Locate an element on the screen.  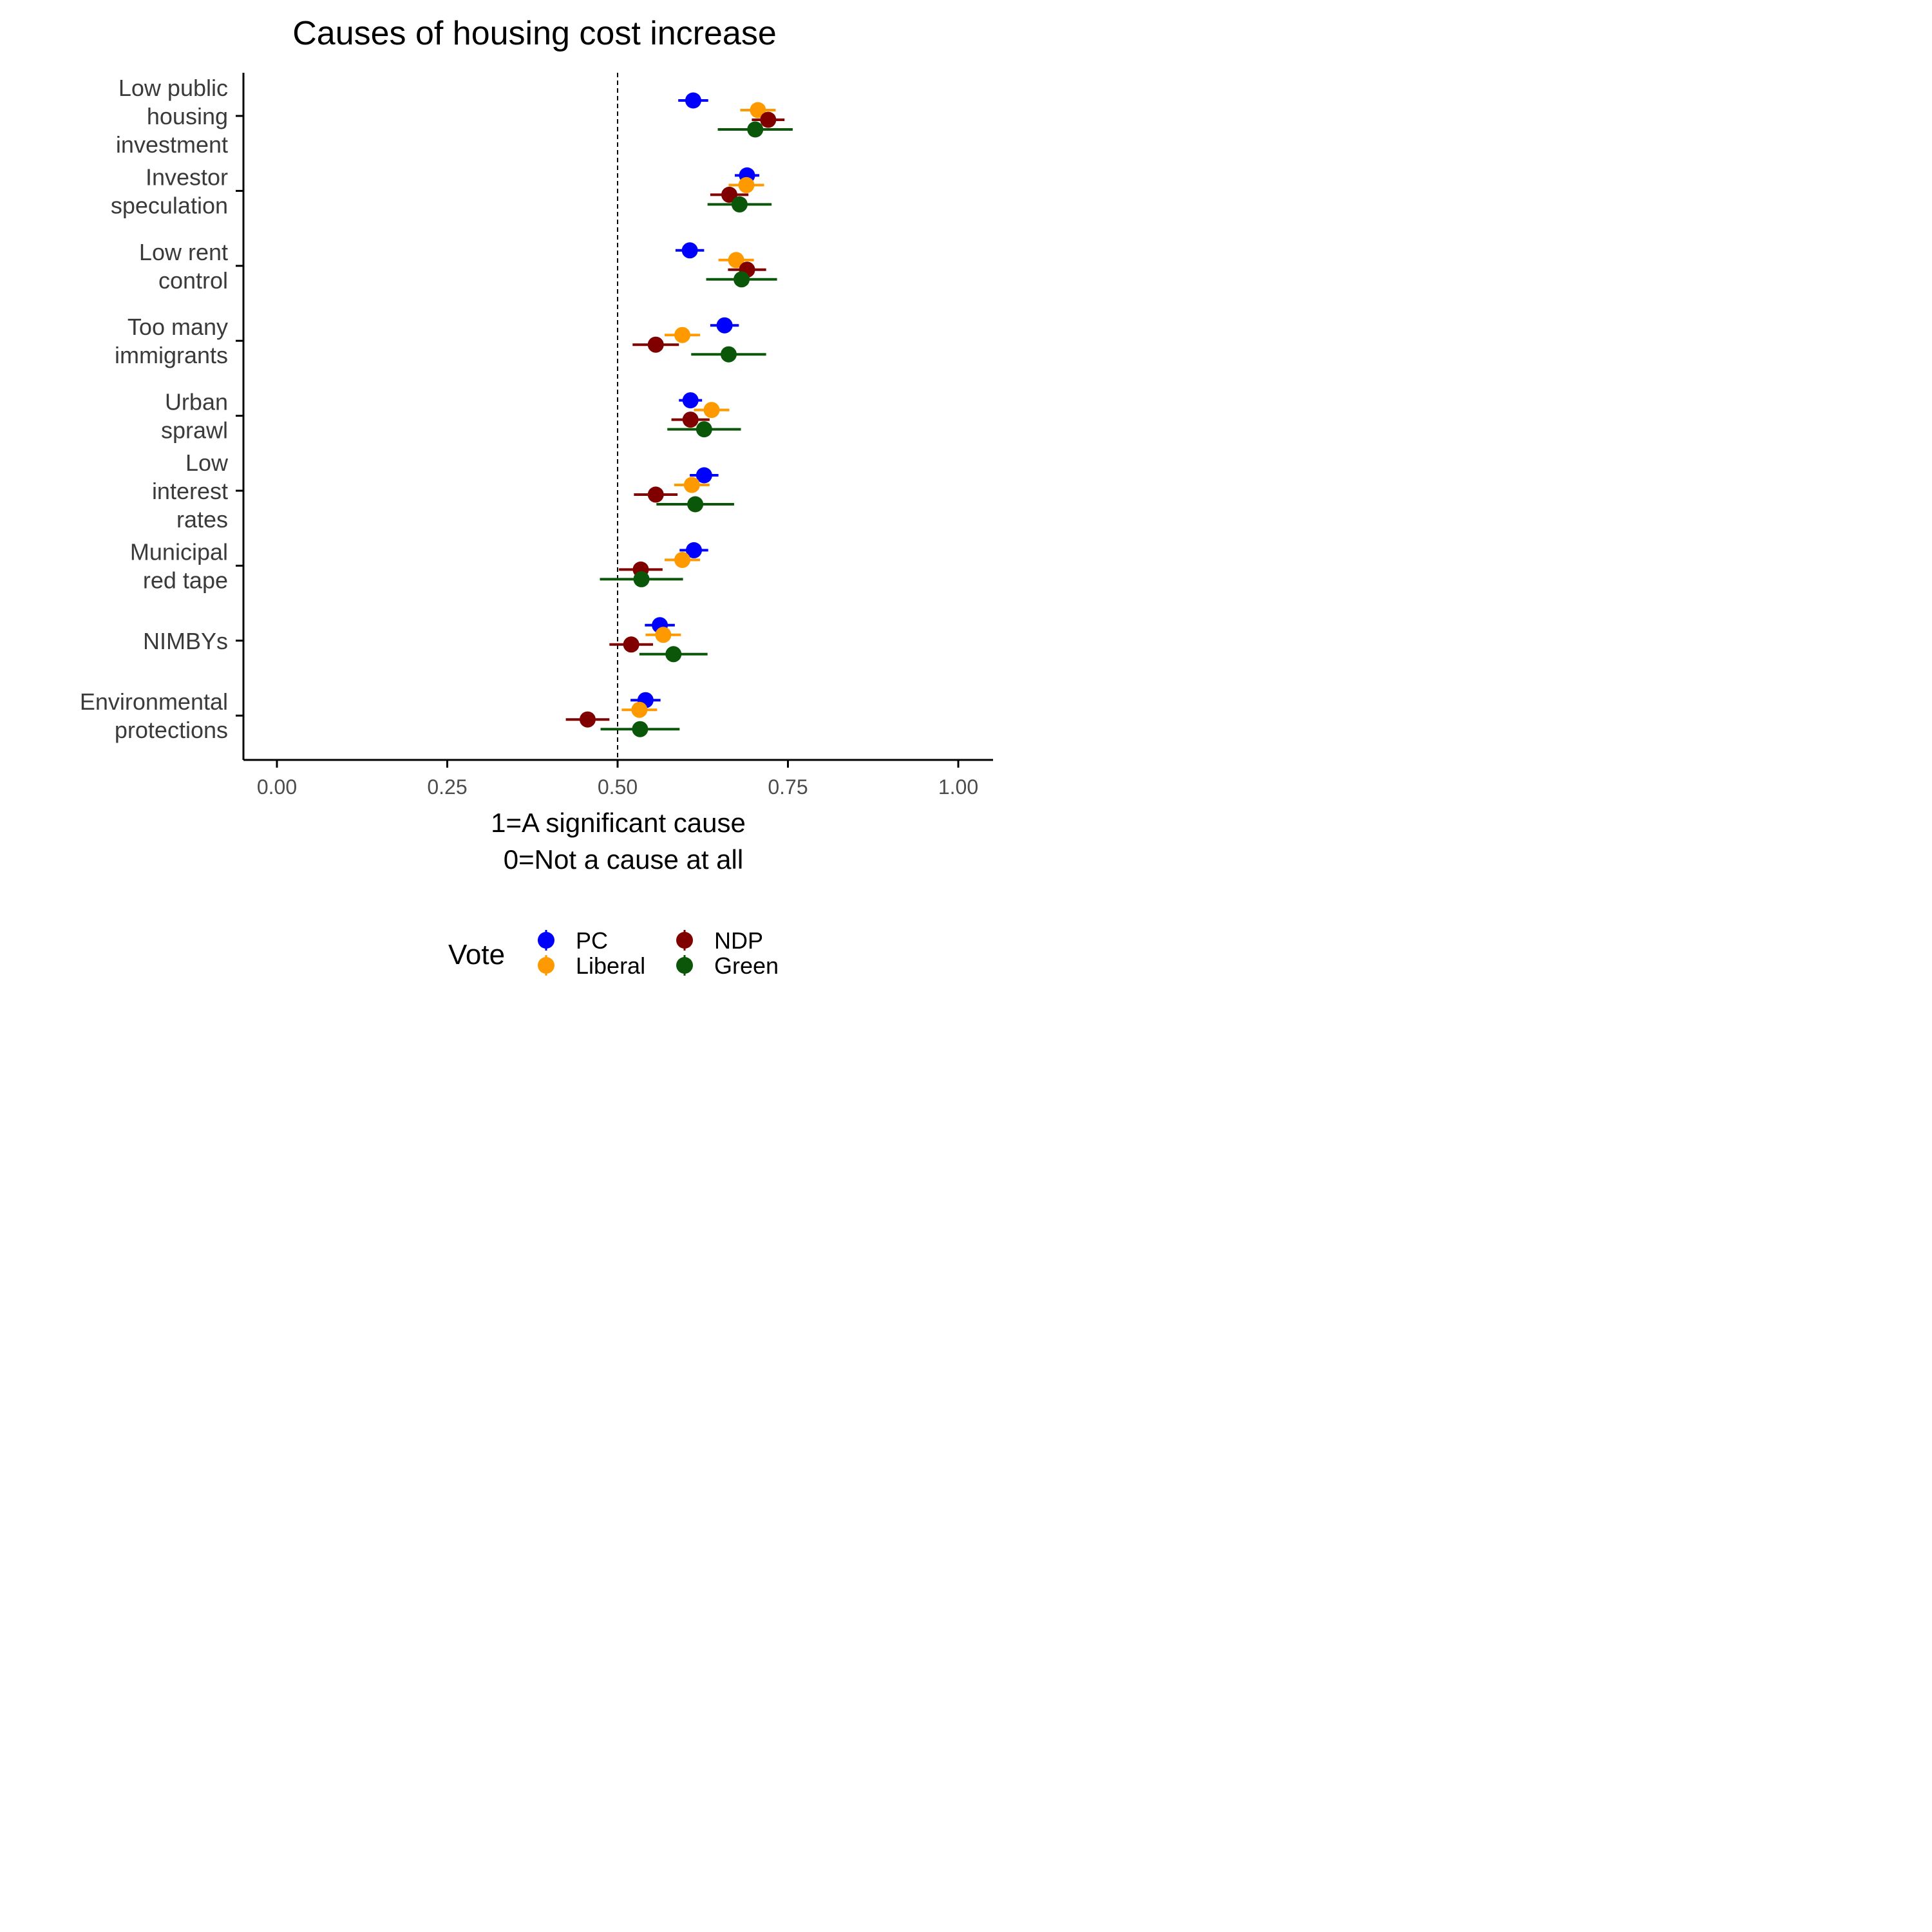
legend-key-pc is located at coordinates (546, 941).